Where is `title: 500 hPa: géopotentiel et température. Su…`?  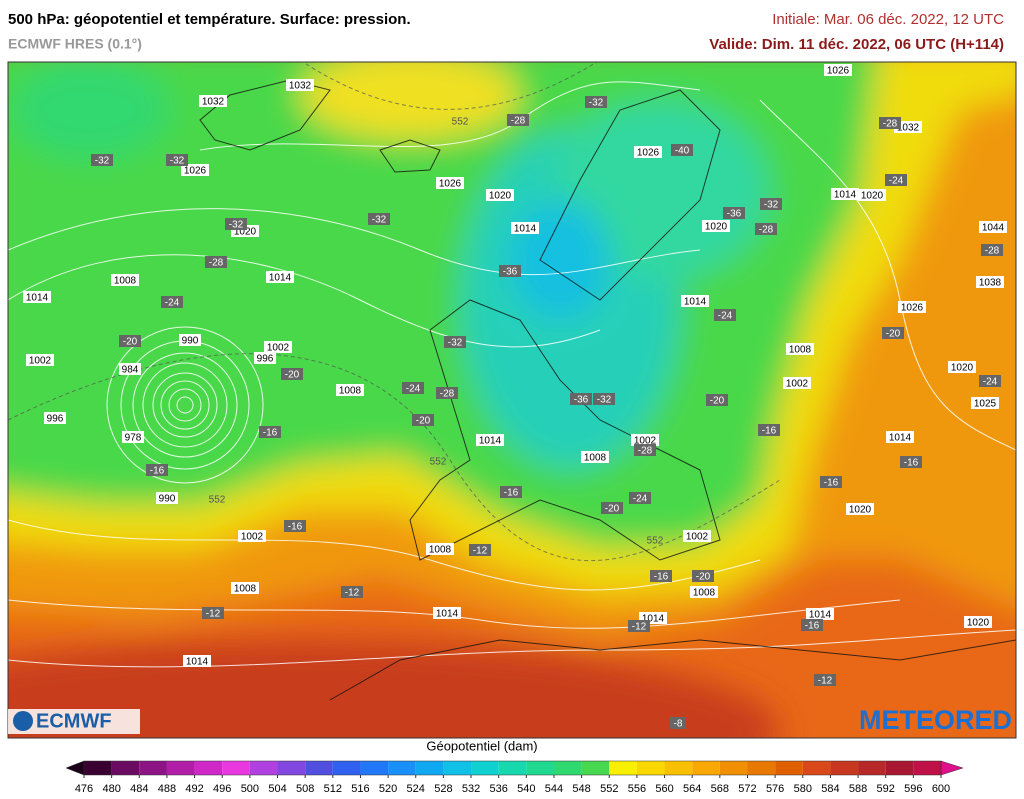 title: 500 hPa: géopotentiel et température. Su… is located at coordinates (209, 19).